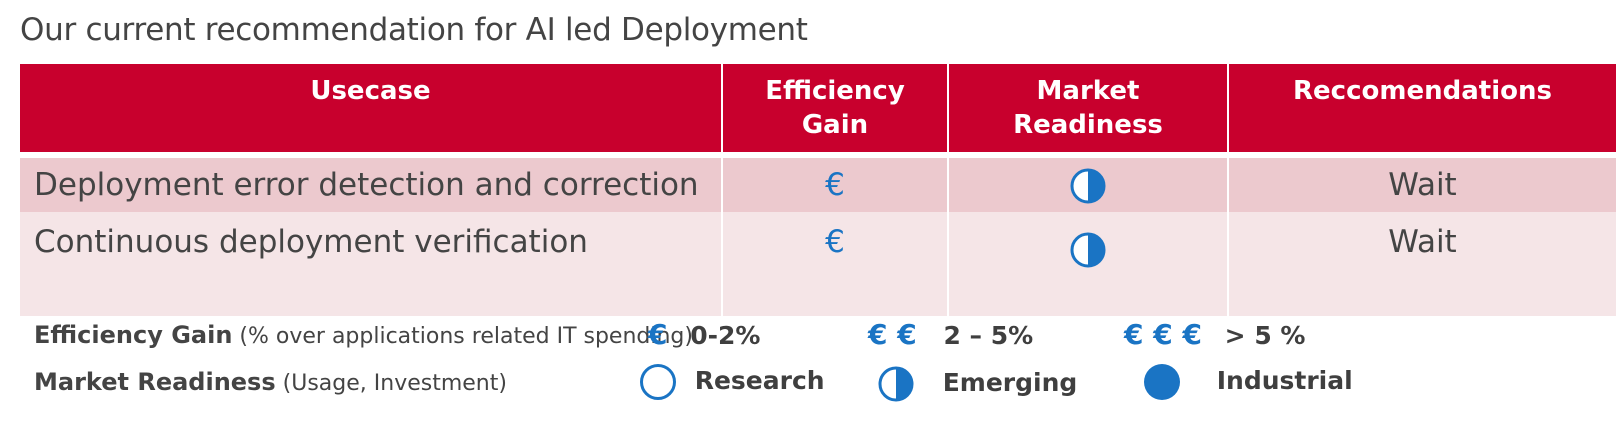 This screenshot has width=1617, height=427. I want to click on legend-readiness: Market Readiness (Usage, Investment), so click(270, 382).